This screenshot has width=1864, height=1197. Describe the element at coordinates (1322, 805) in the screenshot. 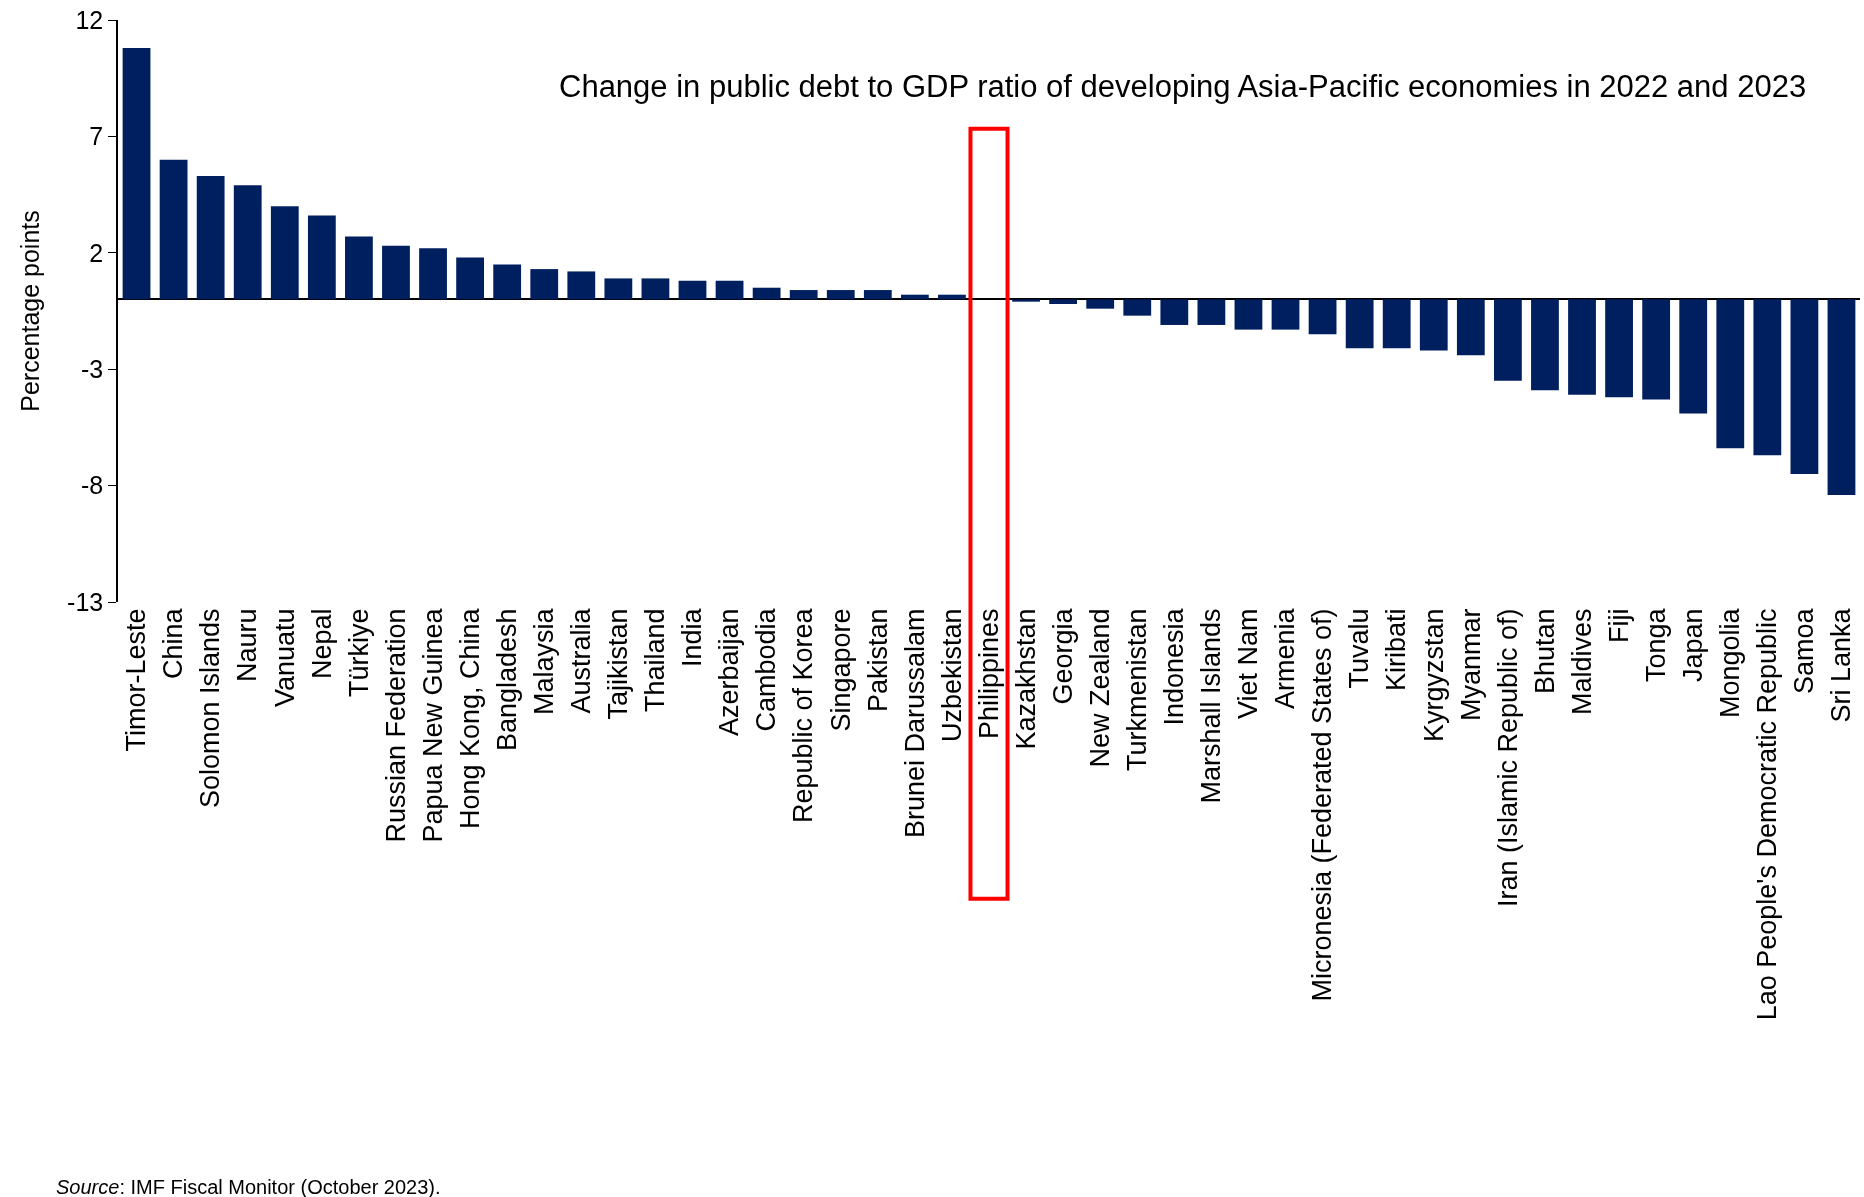

I see `x-tick-label: Micronesia (Federated States of)` at that location.